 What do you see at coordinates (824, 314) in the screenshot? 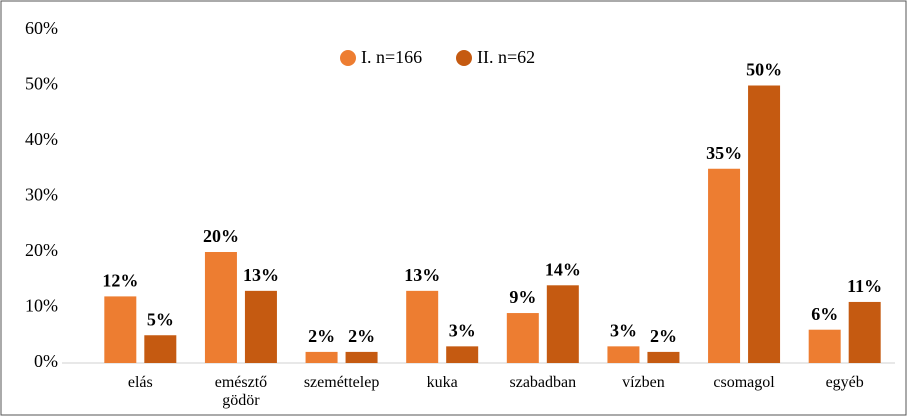
I see `data-label: 6%` at bounding box center [824, 314].